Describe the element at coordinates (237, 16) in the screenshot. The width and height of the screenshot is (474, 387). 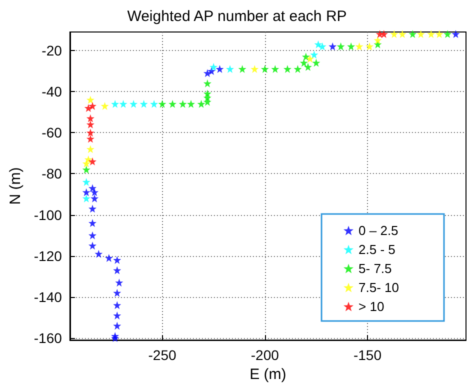
I see `chart-title: Weighted AP number at each RP` at that location.